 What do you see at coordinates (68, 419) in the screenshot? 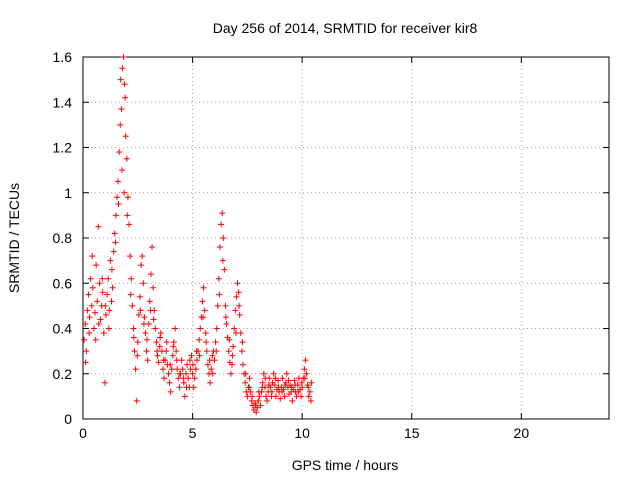
I see `y-tick-label: 0` at bounding box center [68, 419].